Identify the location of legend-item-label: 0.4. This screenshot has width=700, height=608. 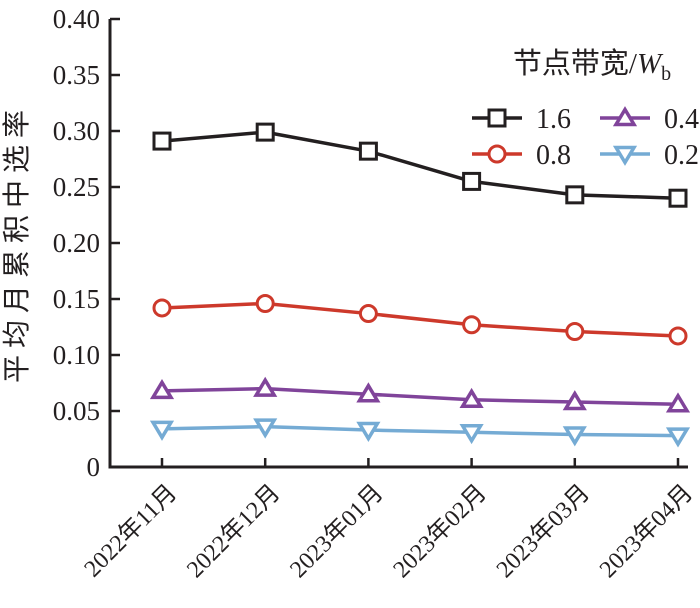
(681, 119).